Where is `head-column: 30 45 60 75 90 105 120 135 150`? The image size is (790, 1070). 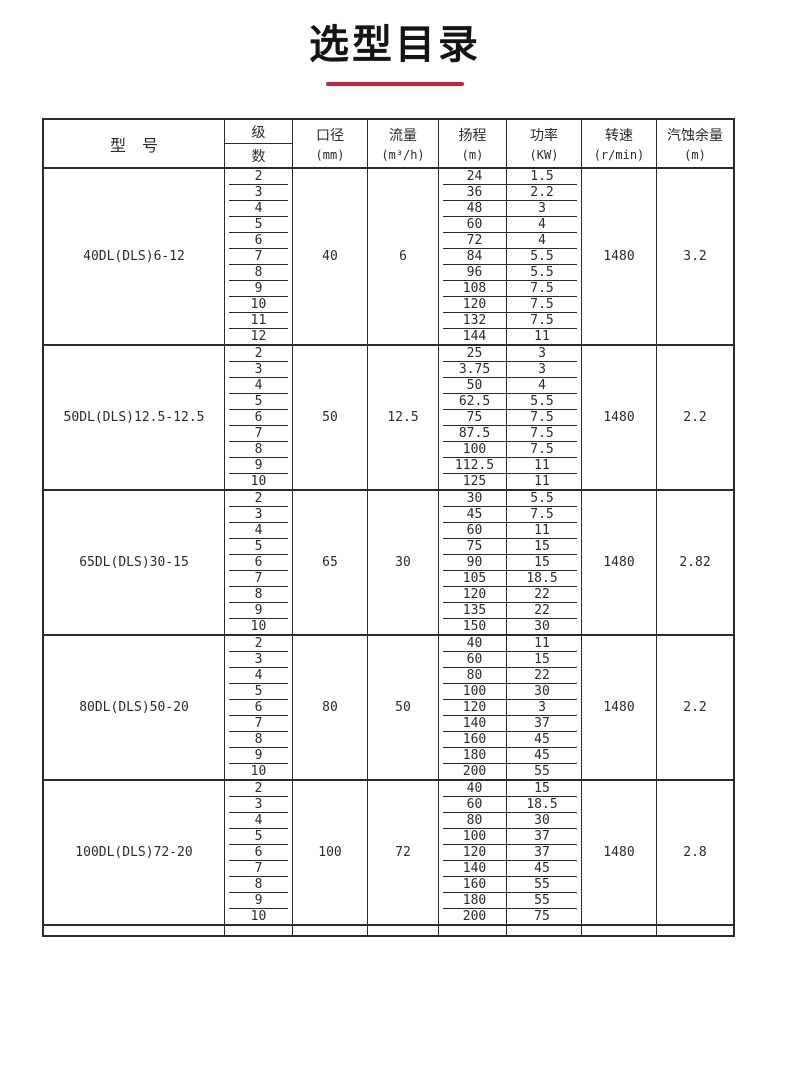 head-column: 30 45 60 75 90 105 120 135 150 is located at coordinates (473, 562).